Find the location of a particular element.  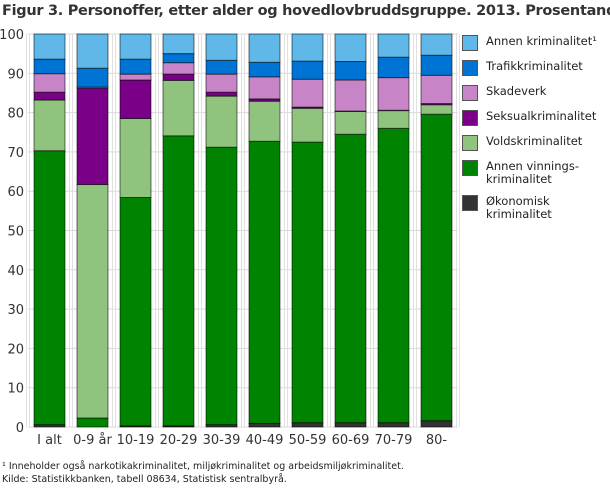

legend-label-line: Økonomisk is located at coordinates (518, 201).